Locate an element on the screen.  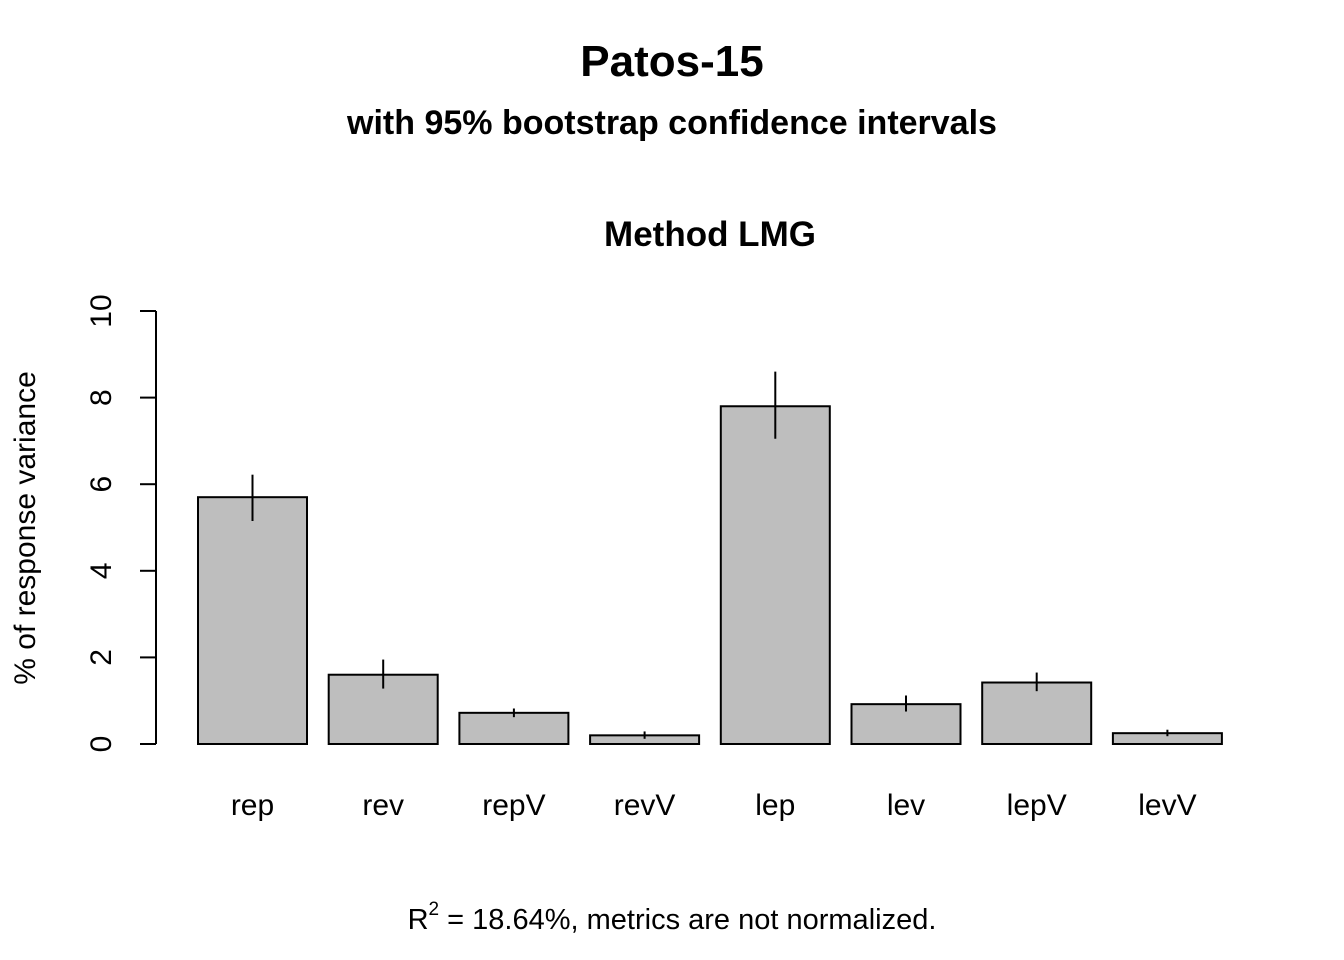
x-tick-label: lepV is located at coordinates (1037, 805).